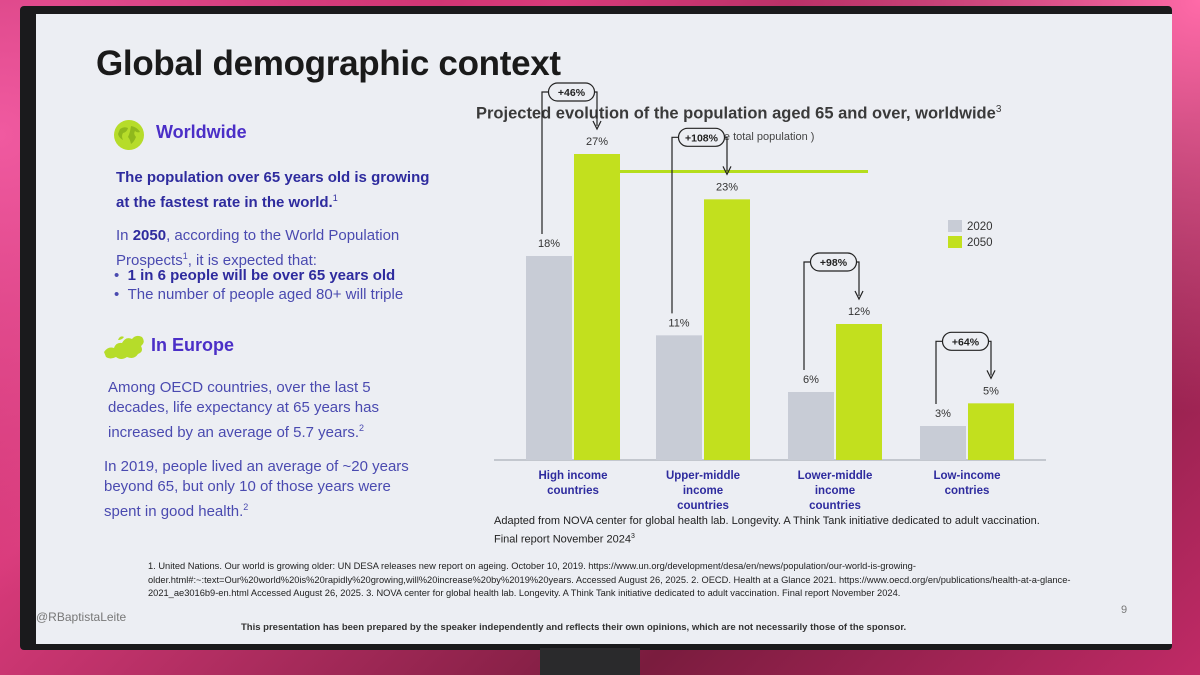 This screenshot has width=1200, height=675. Describe the element at coordinates (980, 243) in the screenshot. I see `legend-label-2050: 2050` at that location.